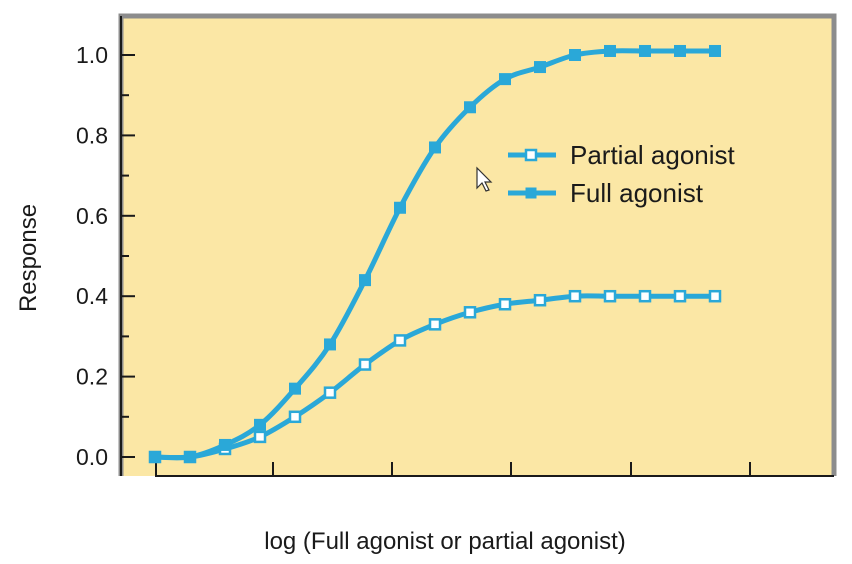  What do you see at coordinates (484, 179) in the screenshot?
I see `mouse-pointer-icon` at bounding box center [484, 179].